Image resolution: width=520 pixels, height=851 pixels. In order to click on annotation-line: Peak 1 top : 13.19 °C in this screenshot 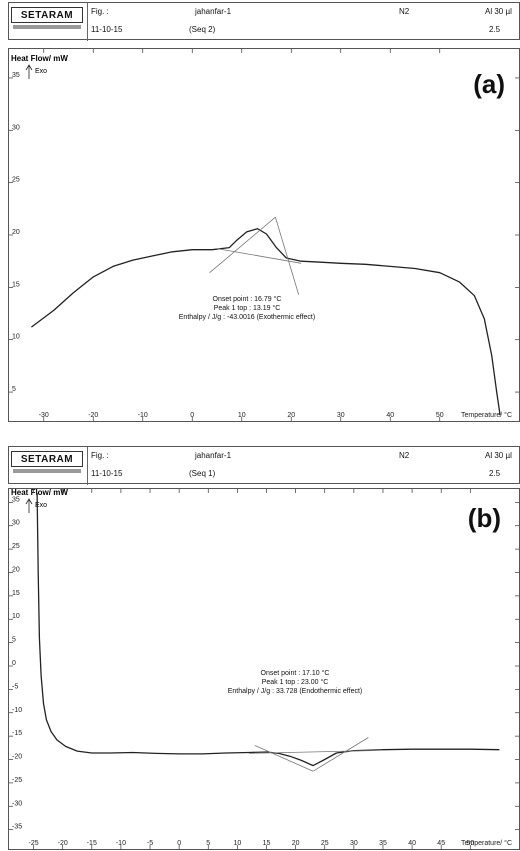, I will do `click(247, 308)`.